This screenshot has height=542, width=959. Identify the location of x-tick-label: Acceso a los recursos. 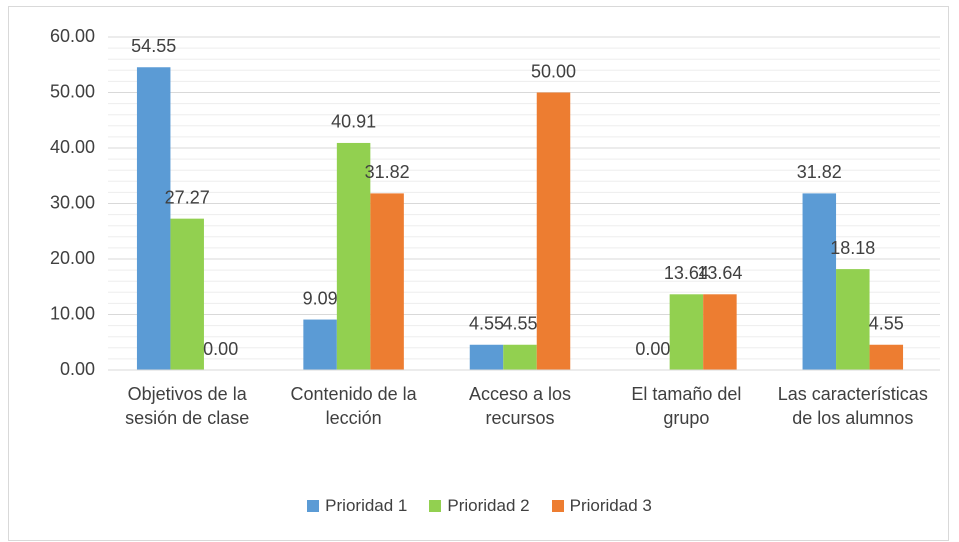
(520, 406).